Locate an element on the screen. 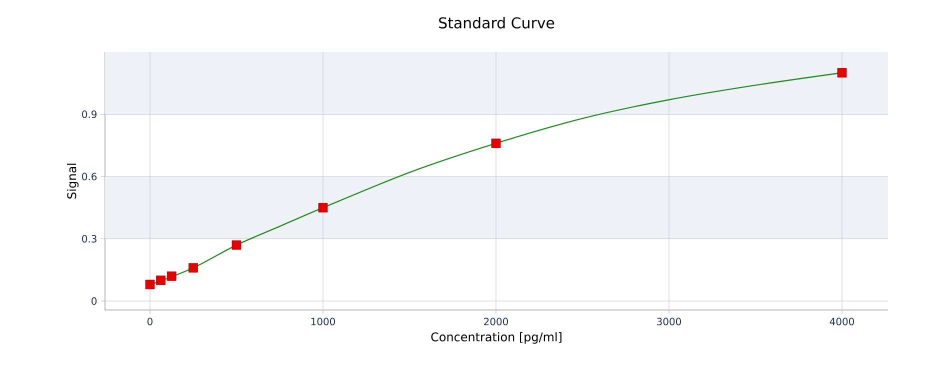 Image resolution: width=937 pixels, height=375 pixels. x-tick-label: 1000 is located at coordinates (323, 322).